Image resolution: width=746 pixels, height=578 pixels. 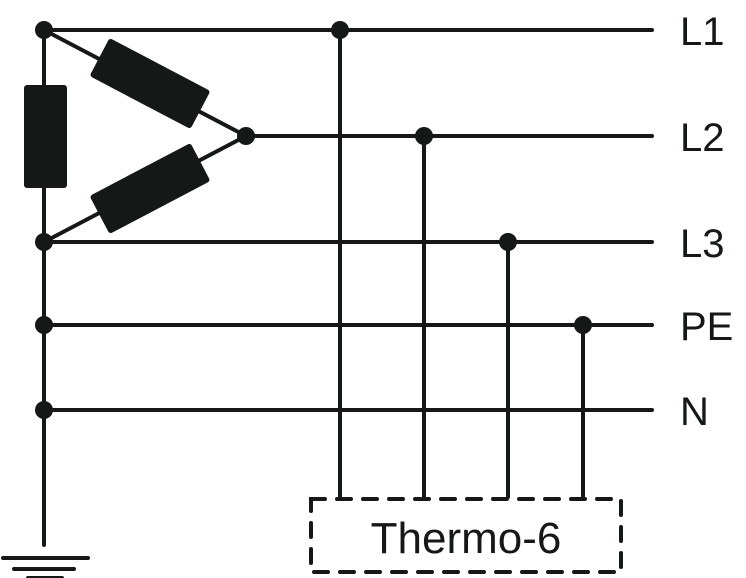 What do you see at coordinates (45, 567) in the screenshot?
I see `ground-icon` at bounding box center [45, 567].